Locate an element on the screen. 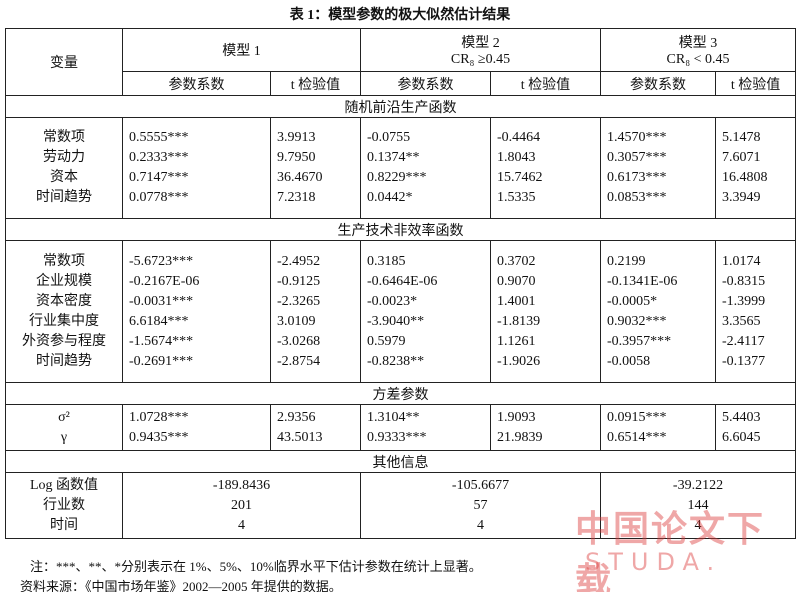 Image resolution: width=800 pixels, height=592 pixels. cell-value: 0.9333*** is located at coordinates (397, 437).